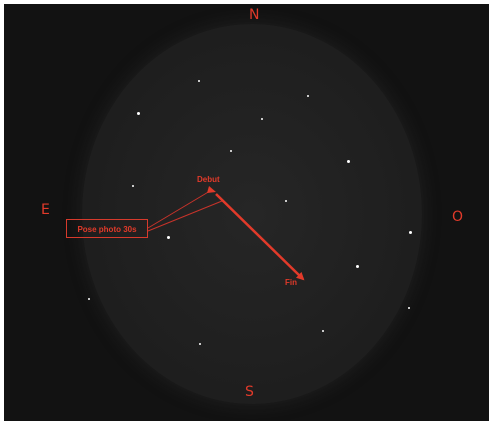 The image size is (489, 421). Describe the element at coordinates (107, 228) in the screenshot. I see `exposure-annotation-box: Pose photo 30s` at that location.